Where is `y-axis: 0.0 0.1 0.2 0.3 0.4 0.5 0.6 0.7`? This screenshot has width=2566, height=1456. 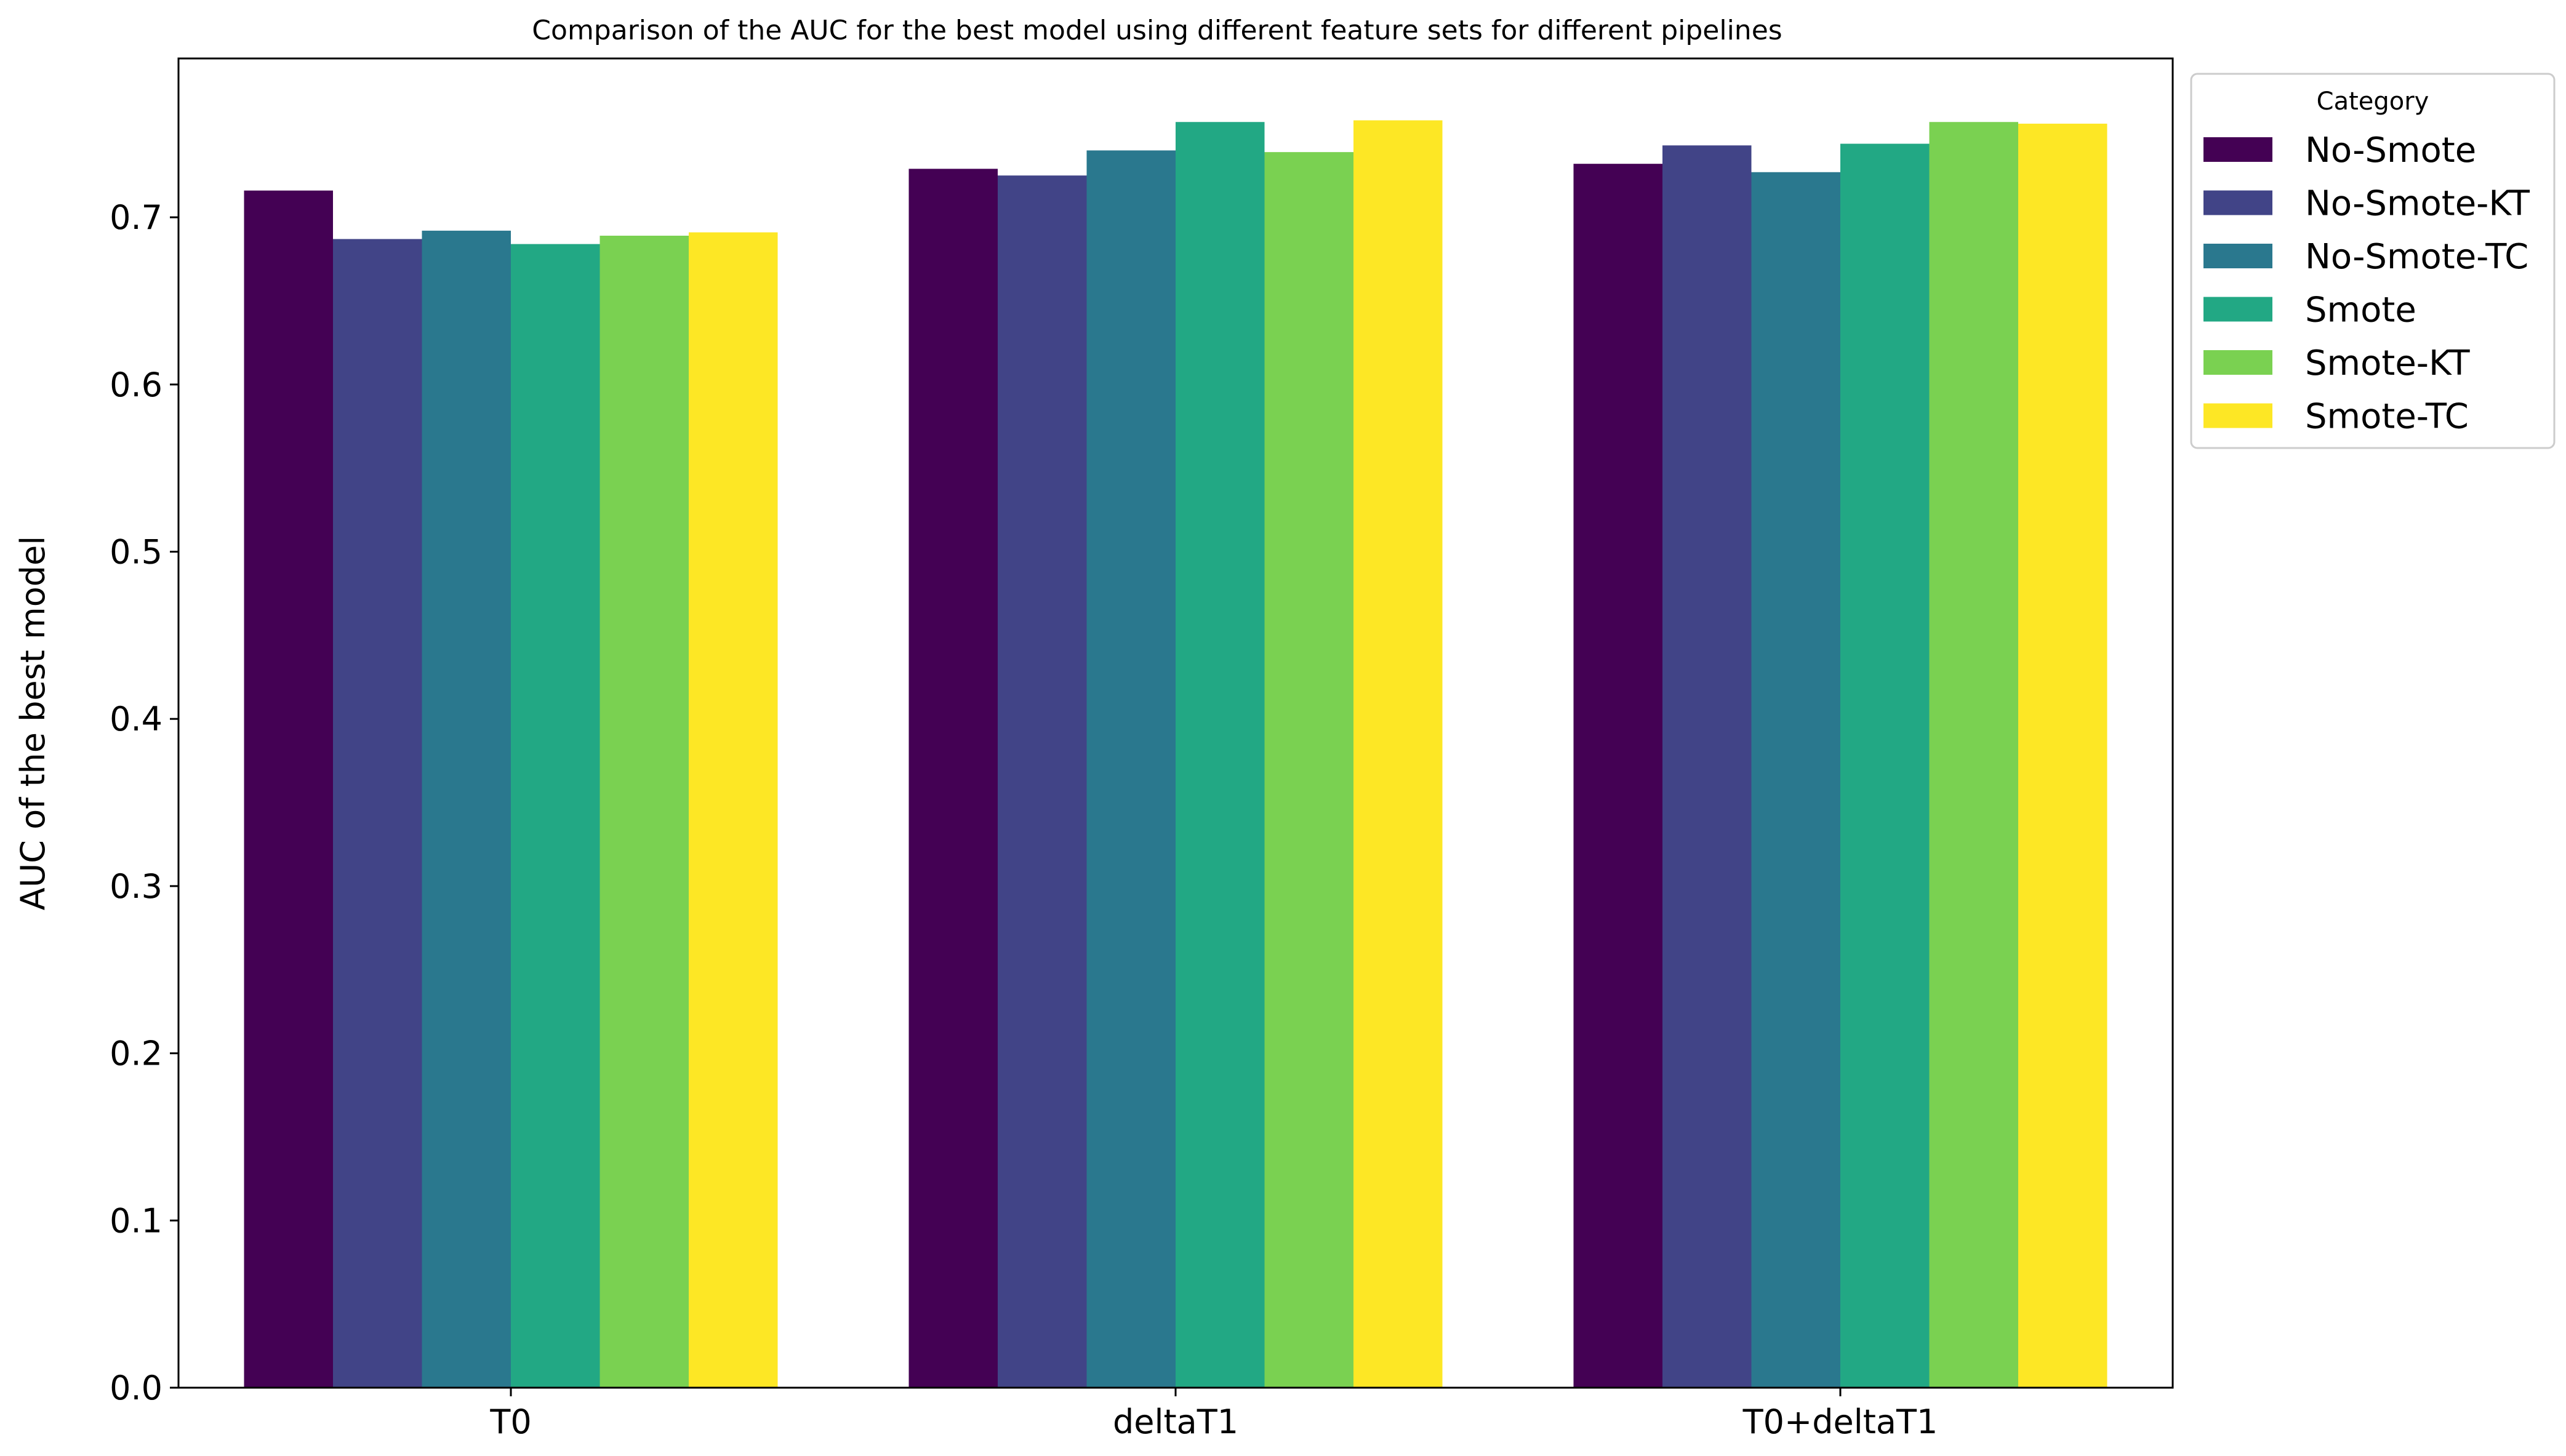 y-axis: 0.0 0.1 0.2 0.3 0.4 0.5 0.6 0.7 is located at coordinates (144, 802).